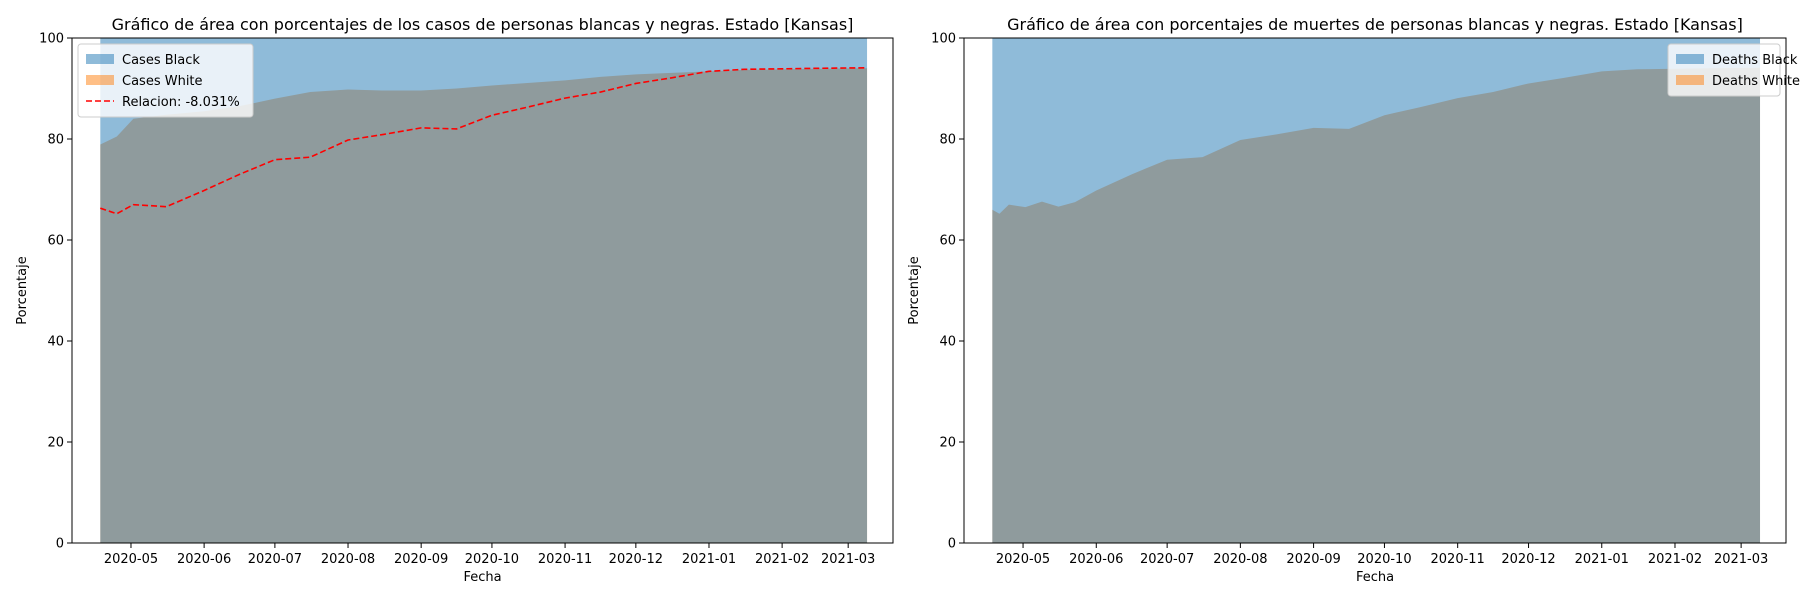 This screenshot has width=1800, height=600. What do you see at coordinates (162, 81) in the screenshot?
I see `legend-label: Cases White` at bounding box center [162, 81].